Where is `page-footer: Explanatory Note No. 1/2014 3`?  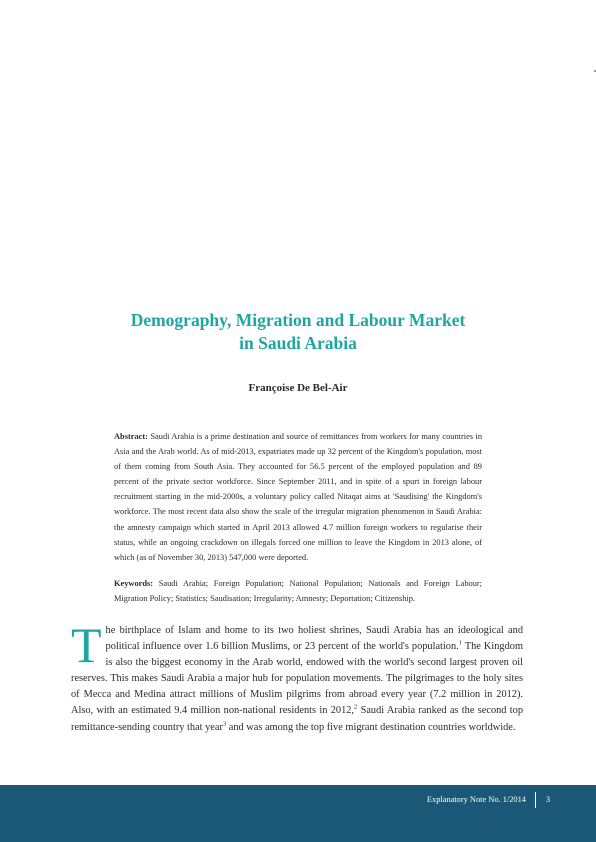 page-footer: Explanatory Note No. 1/2014 3 is located at coordinates (298, 813).